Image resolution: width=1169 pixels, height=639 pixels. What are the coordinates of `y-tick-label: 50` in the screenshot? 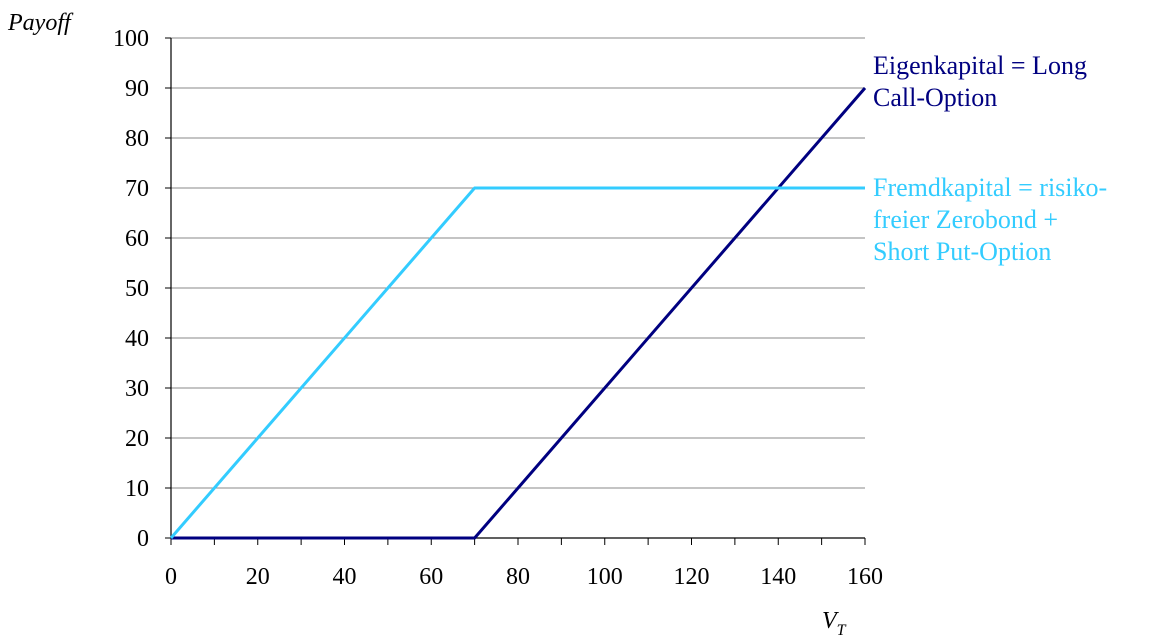 It's located at (137, 289).